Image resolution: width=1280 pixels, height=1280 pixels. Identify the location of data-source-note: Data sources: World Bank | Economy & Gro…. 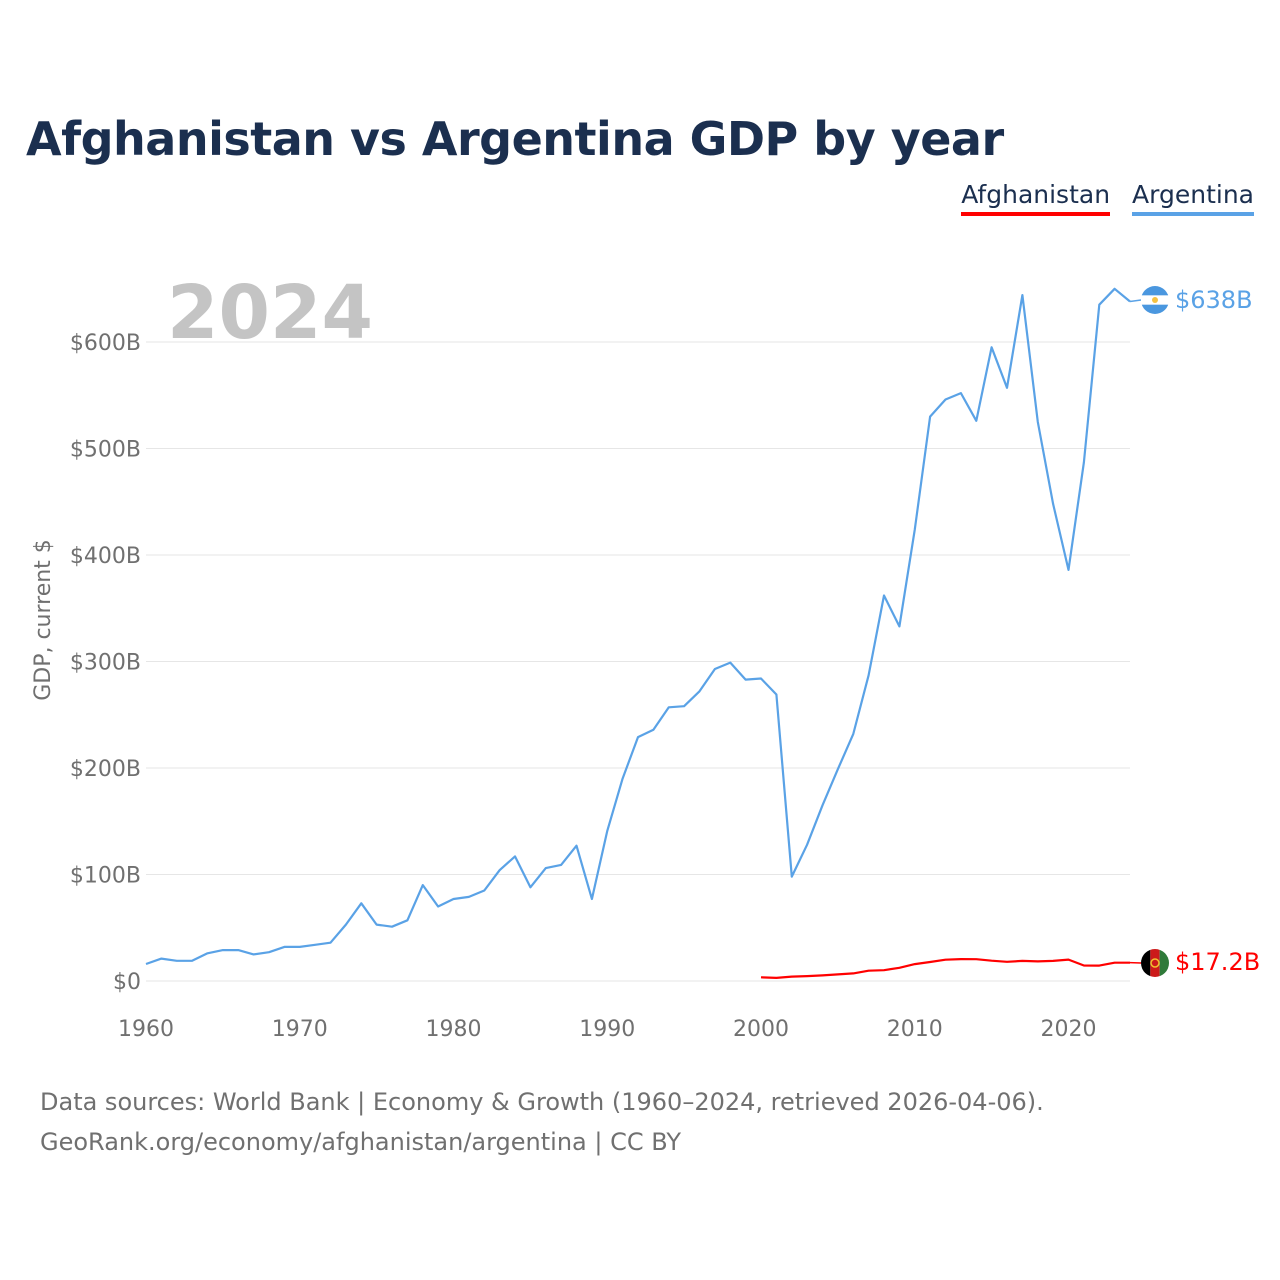
(542, 1102).